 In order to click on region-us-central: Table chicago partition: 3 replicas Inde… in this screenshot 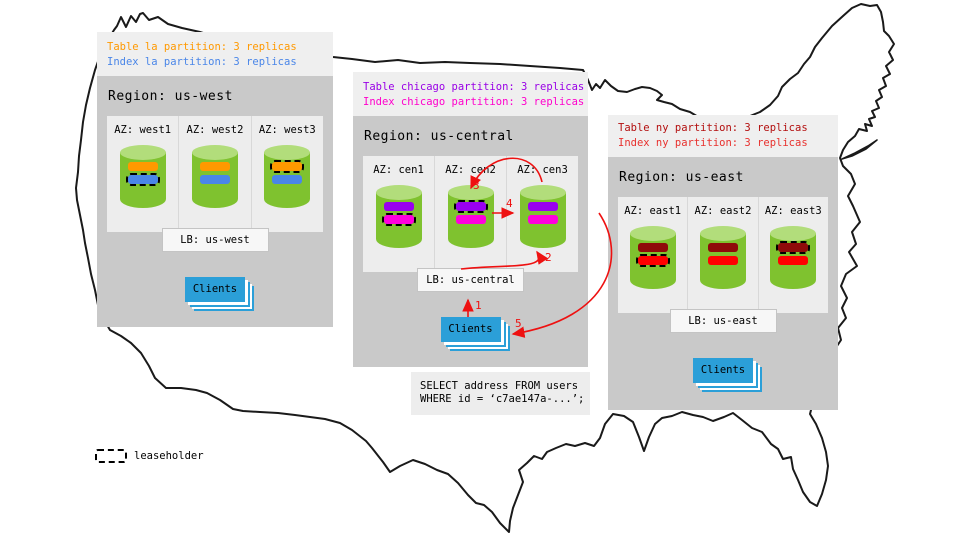, I will do `click(470, 219)`.